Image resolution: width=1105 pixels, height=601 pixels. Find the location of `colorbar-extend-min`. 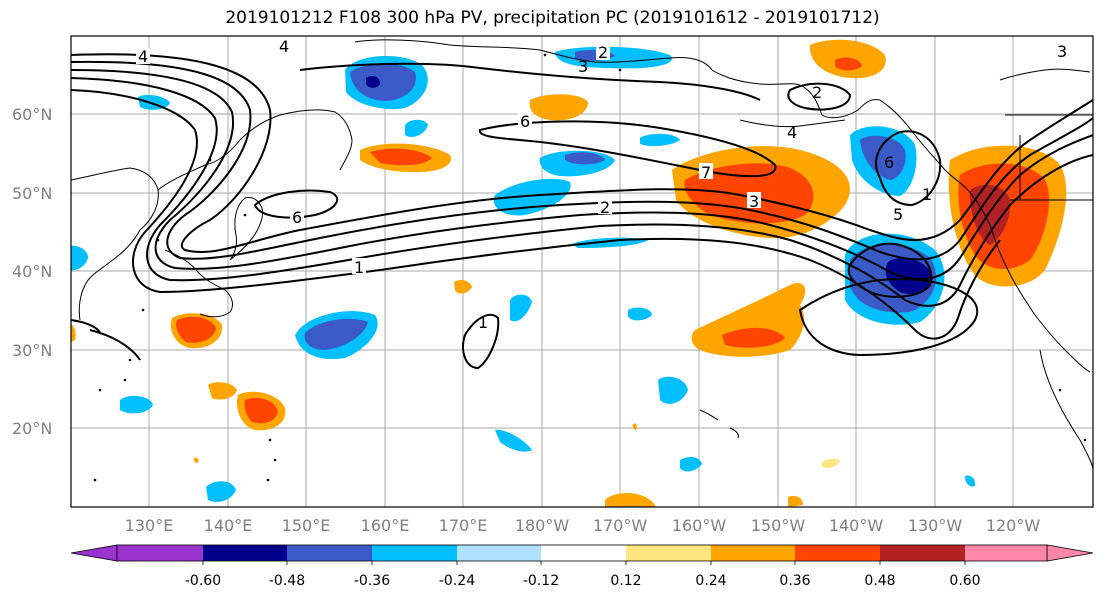

colorbar-extend-min is located at coordinates (94, 553).